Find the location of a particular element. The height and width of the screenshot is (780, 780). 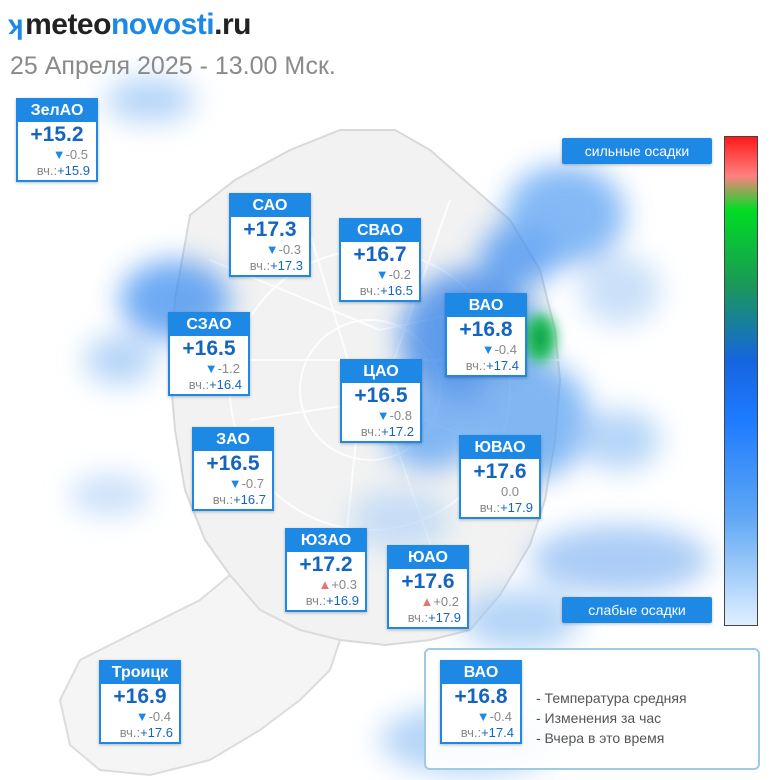

district-card-svao: СВАО +16.7 ▼-0.2 вч.:+16.5 is located at coordinates (380, 260).